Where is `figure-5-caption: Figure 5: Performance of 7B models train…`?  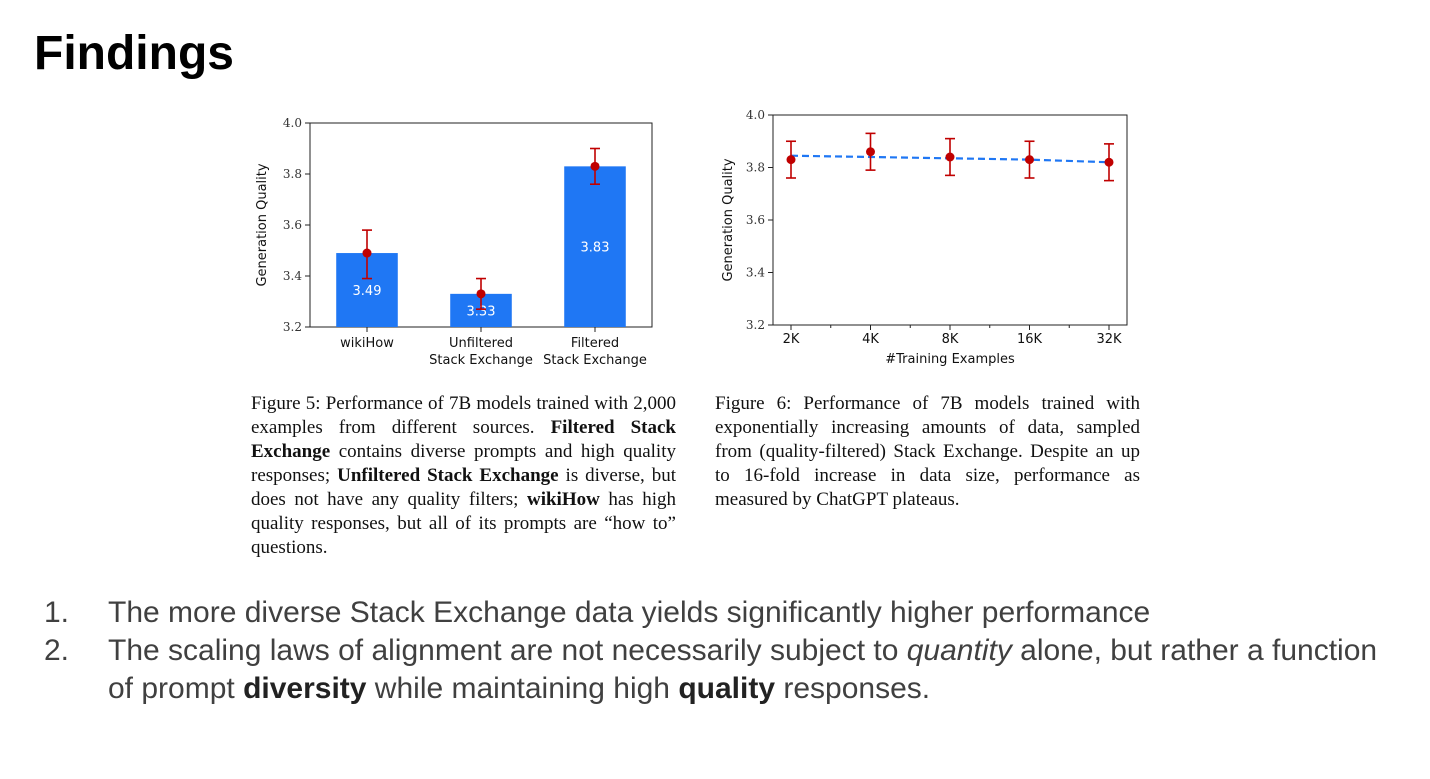
figure-5-caption: Figure 5: Performance of 7B models train… is located at coordinates (463, 476).